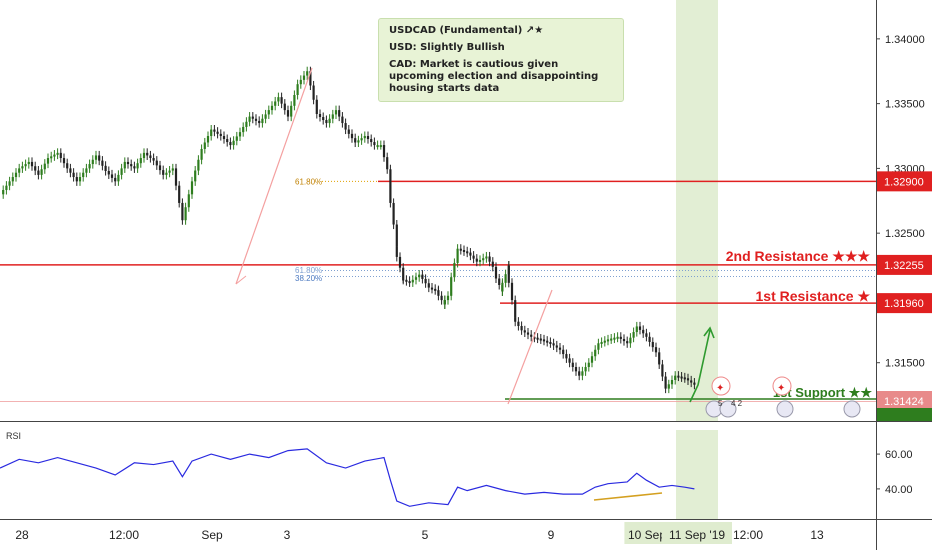 The height and width of the screenshot is (550, 932). What do you see at coordinates (905, 234) in the screenshot?
I see `price-tick-label: 1.32500` at bounding box center [905, 234].